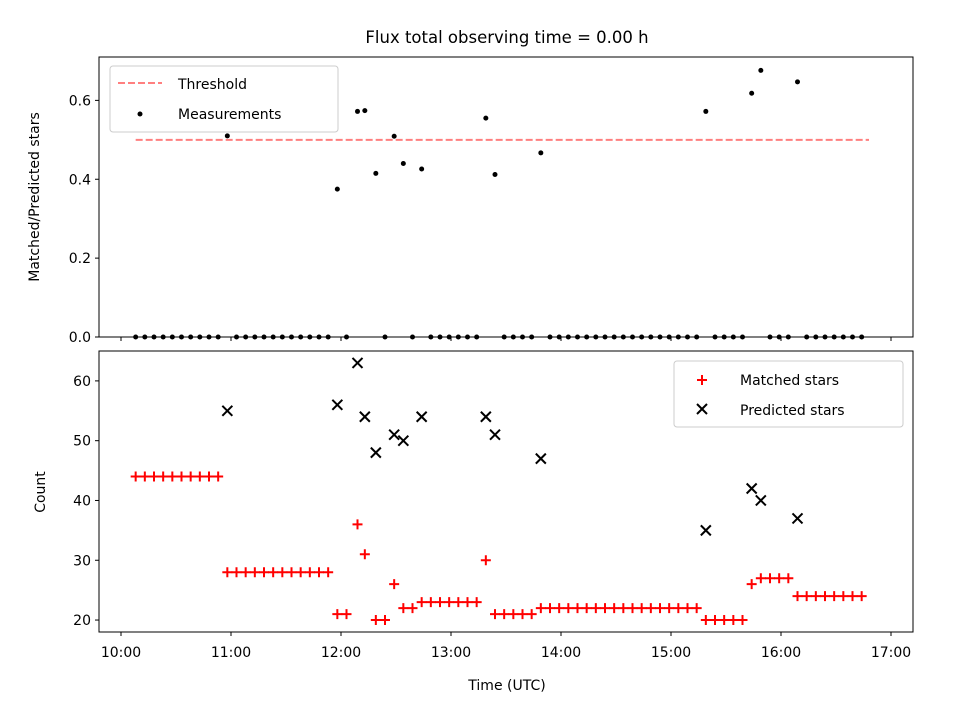  Describe the element at coordinates (212, 85) in the screenshot. I see `legend-threshold-label: Threshold` at that location.